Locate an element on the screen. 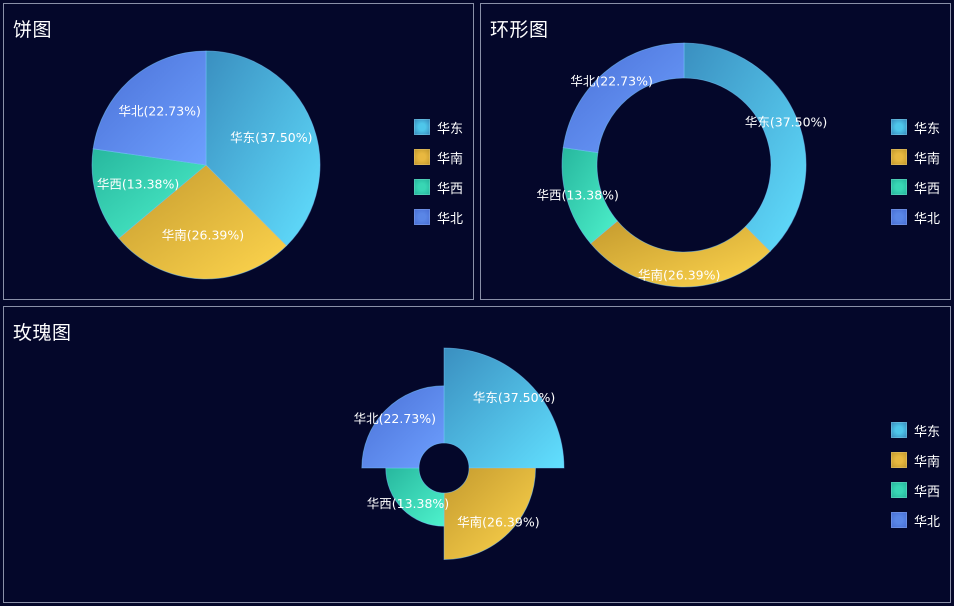 Image resolution: width=954 pixels, height=606 pixels. donut-chart-title: 环形图 is located at coordinates (519, 30).